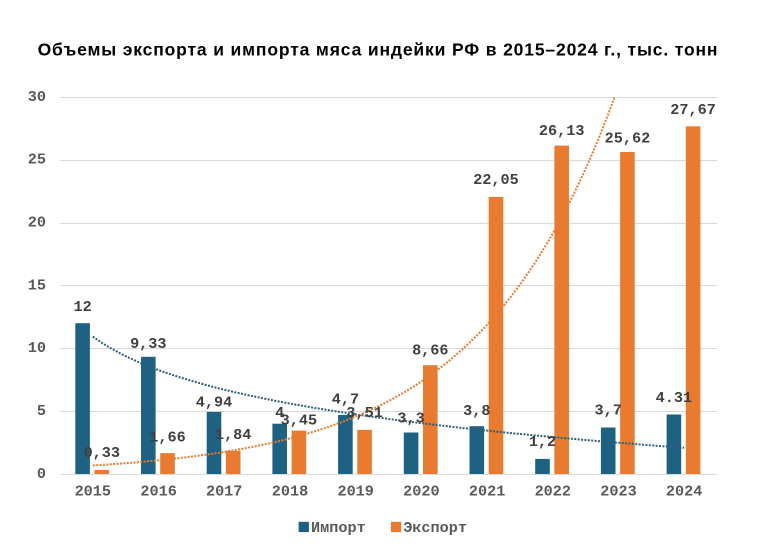 The width and height of the screenshot is (771, 552). I want to click on svg-text: 2016, so click(158, 491).